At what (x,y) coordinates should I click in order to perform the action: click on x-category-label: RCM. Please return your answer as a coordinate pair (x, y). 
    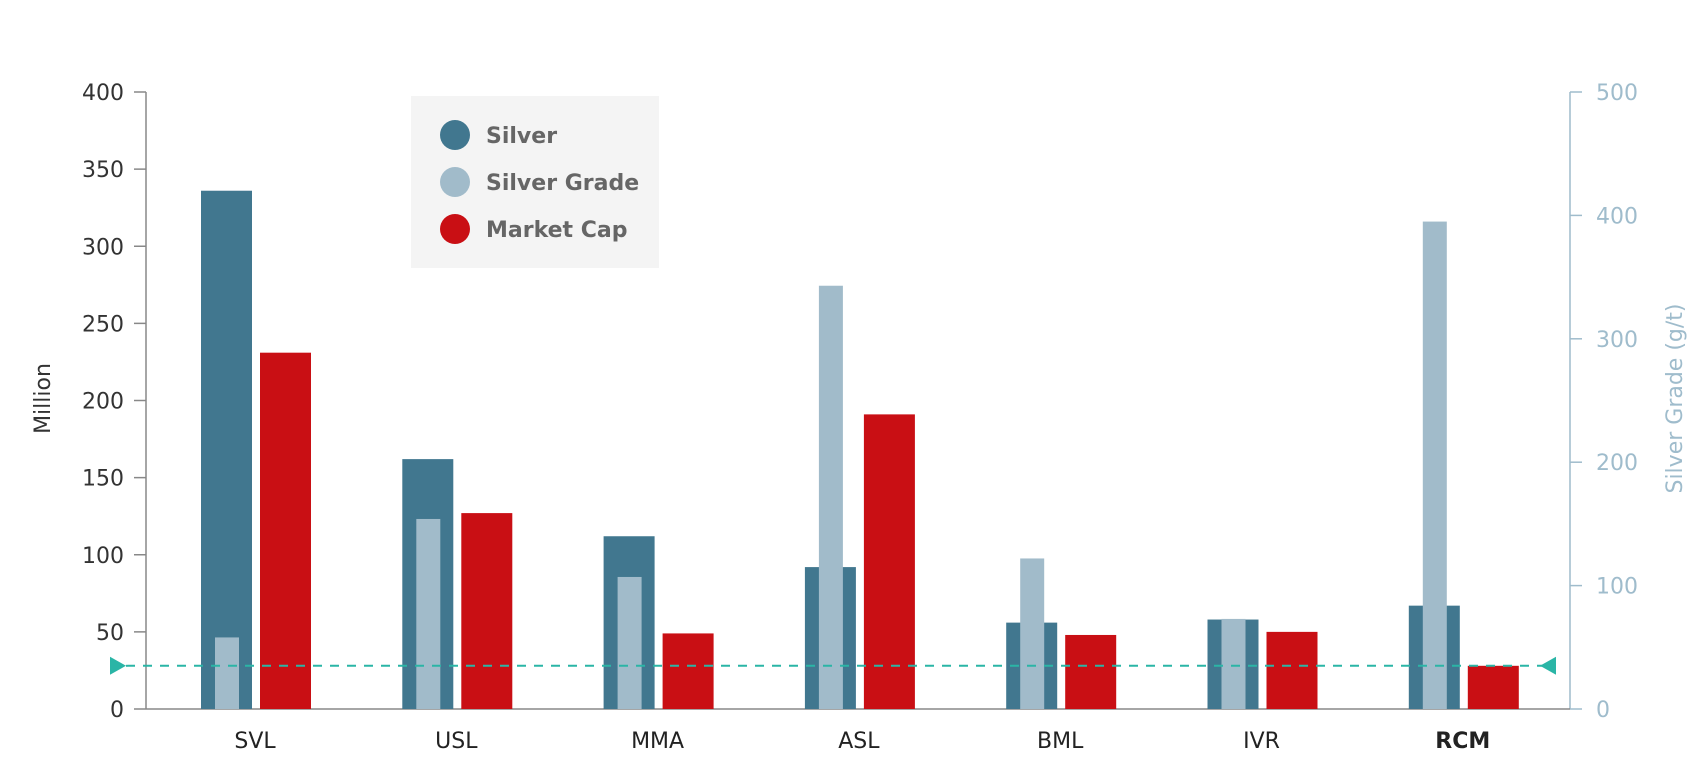
    Looking at the image, I should click on (1462, 741).